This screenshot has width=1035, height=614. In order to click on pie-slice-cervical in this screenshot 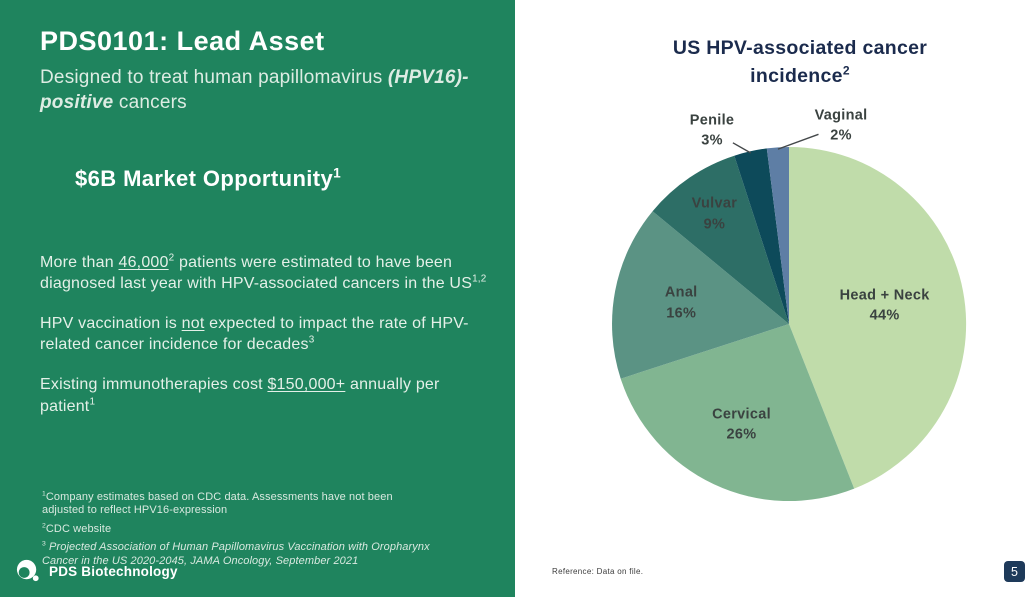, I will do `click(737, 413)`.